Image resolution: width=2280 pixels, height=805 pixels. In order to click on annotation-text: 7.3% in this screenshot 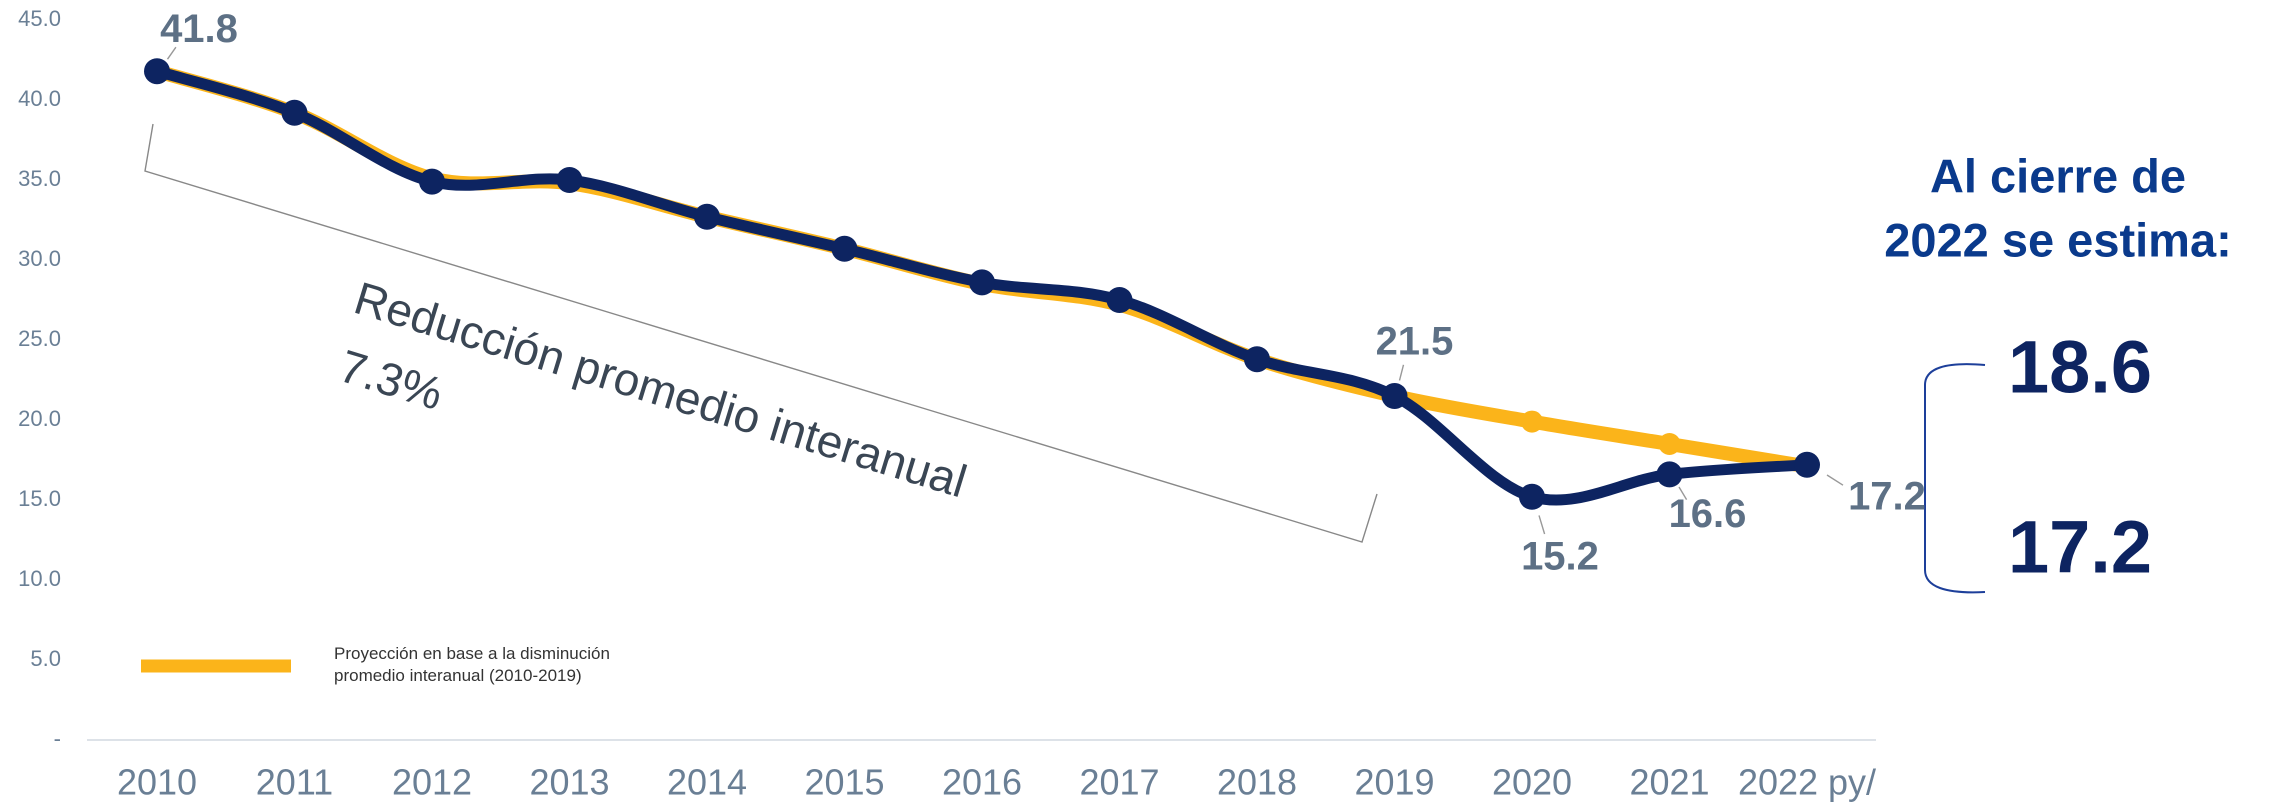, I will do `click(391, 379)`.